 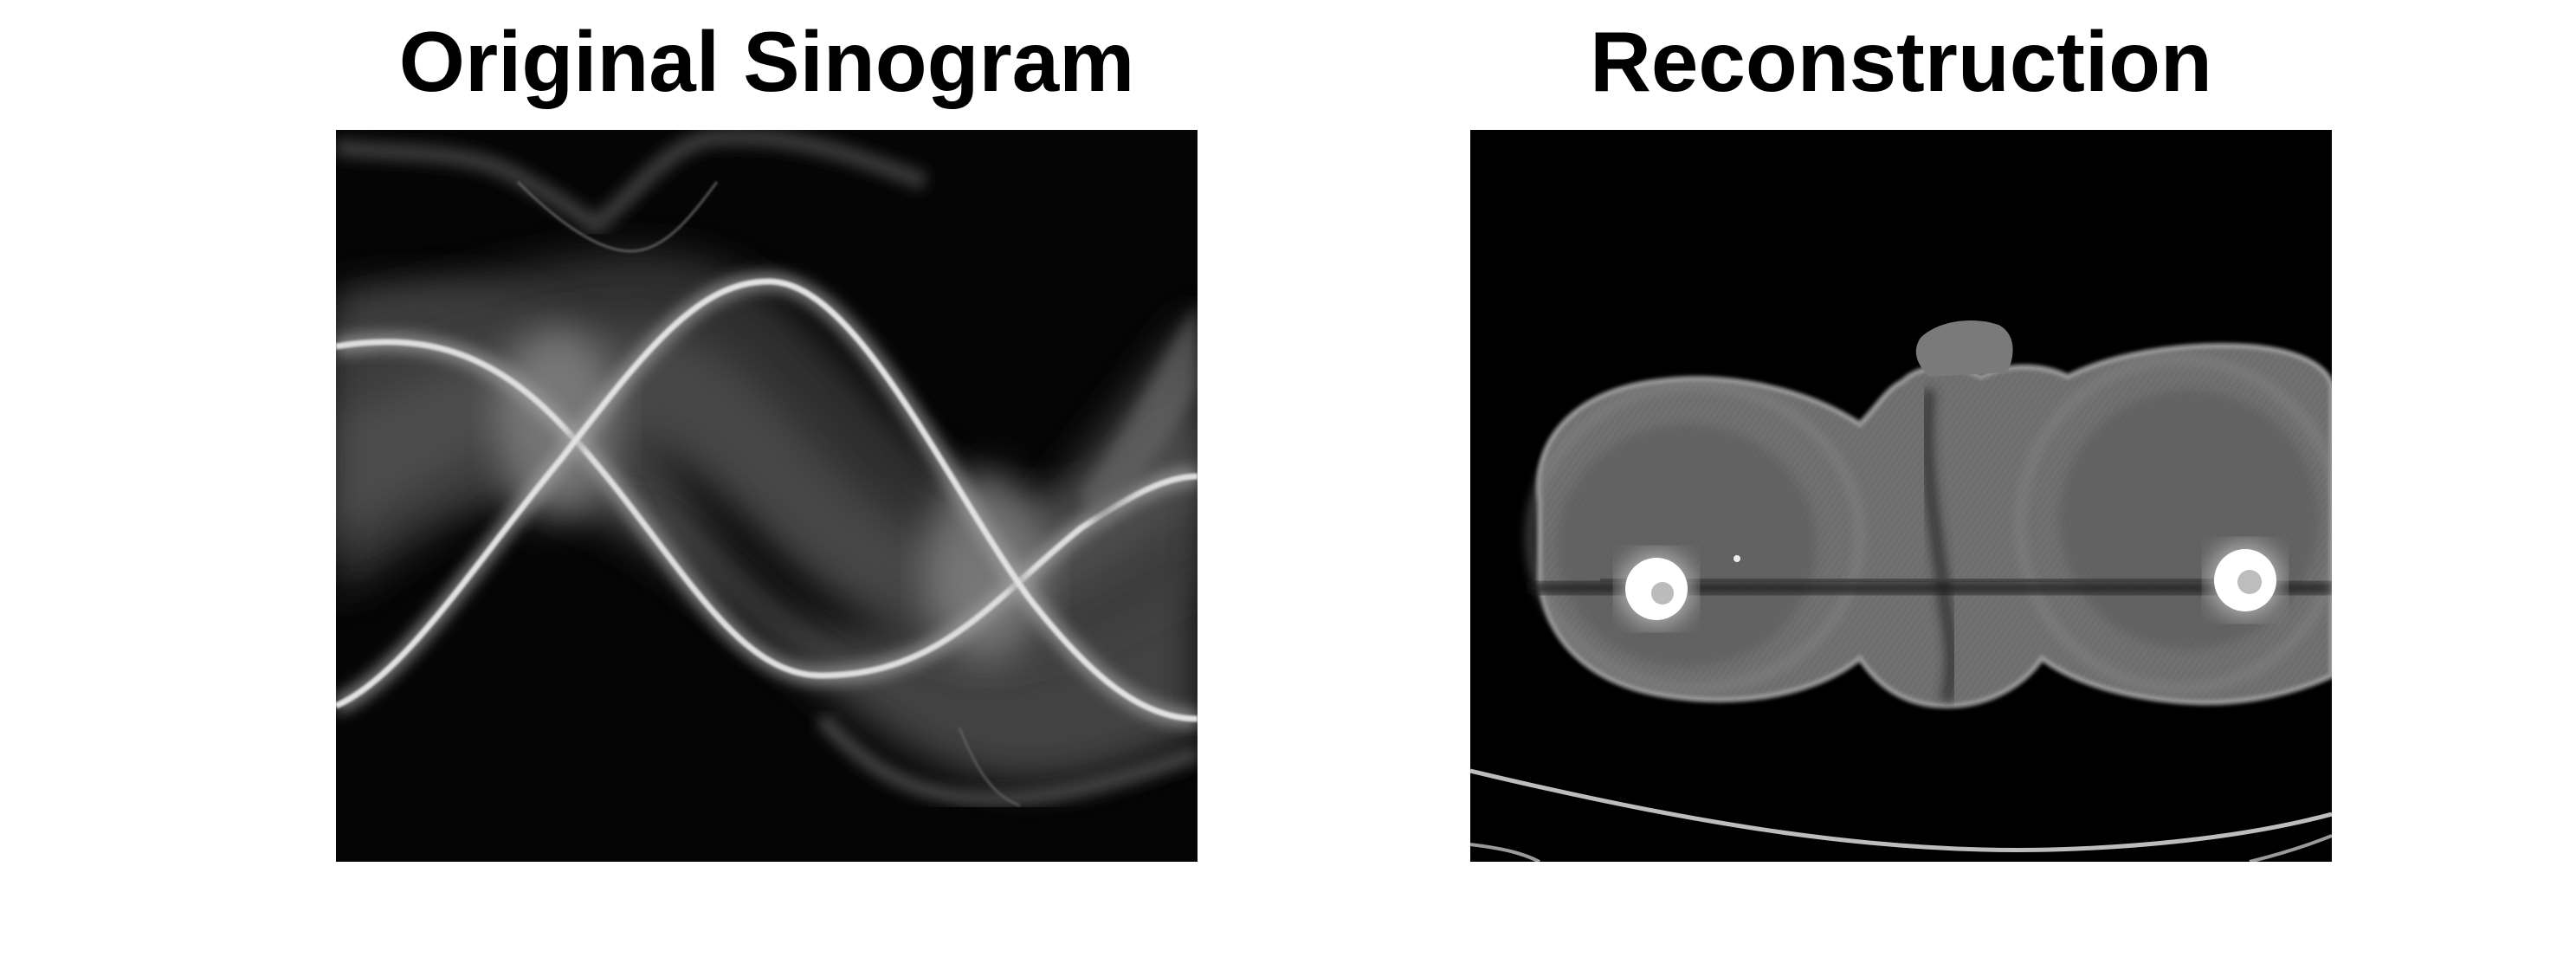 I want to click on sinogram-title: Original Sinogram, so click(x=766, y=61).